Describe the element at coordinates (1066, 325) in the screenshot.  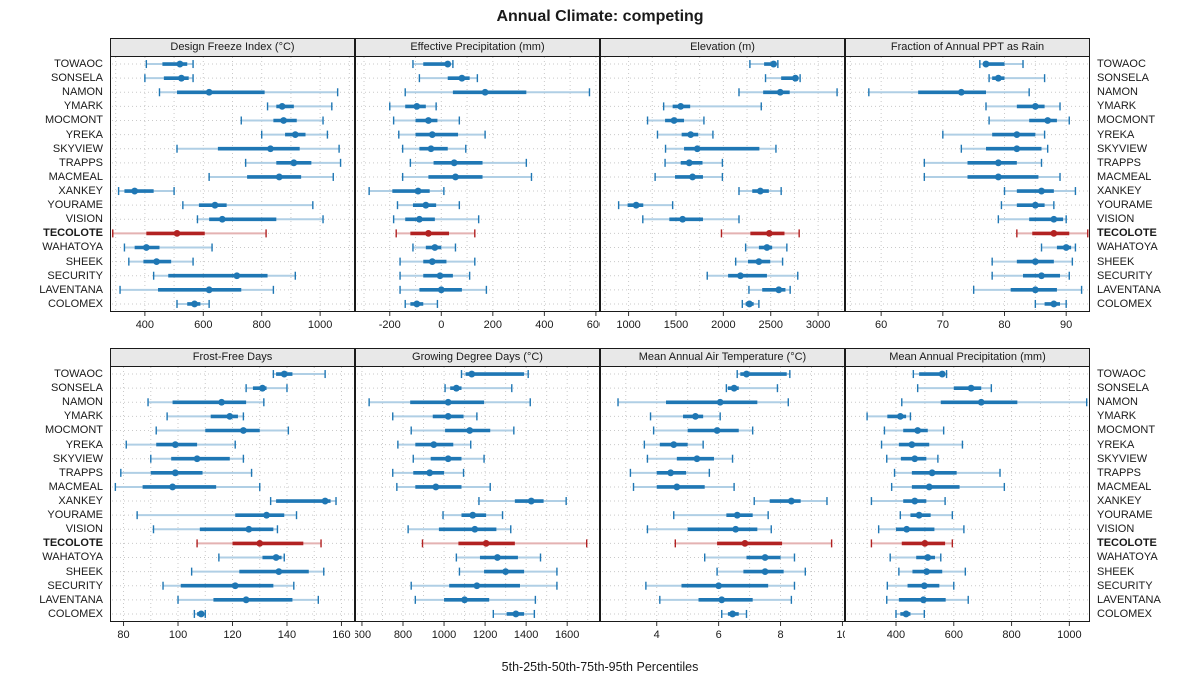
I see `tick-label: 90` at that location.